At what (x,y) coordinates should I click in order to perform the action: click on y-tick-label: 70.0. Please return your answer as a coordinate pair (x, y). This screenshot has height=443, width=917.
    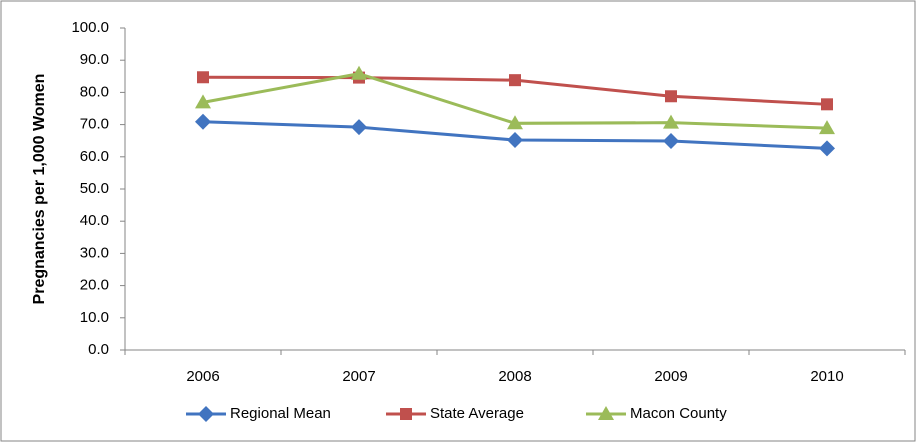
    Looking at the image, I should click on (94, 124).